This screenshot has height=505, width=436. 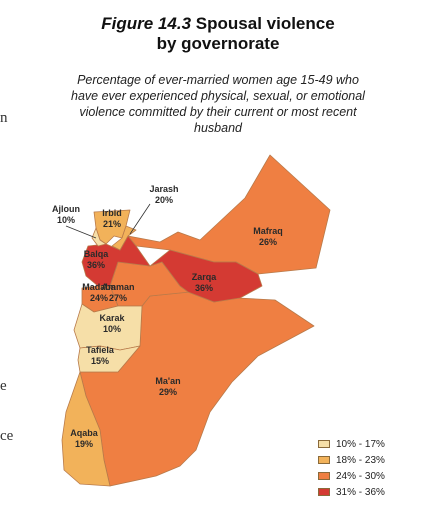 I want to click on region-aqaba, so click(x=86, y=429).